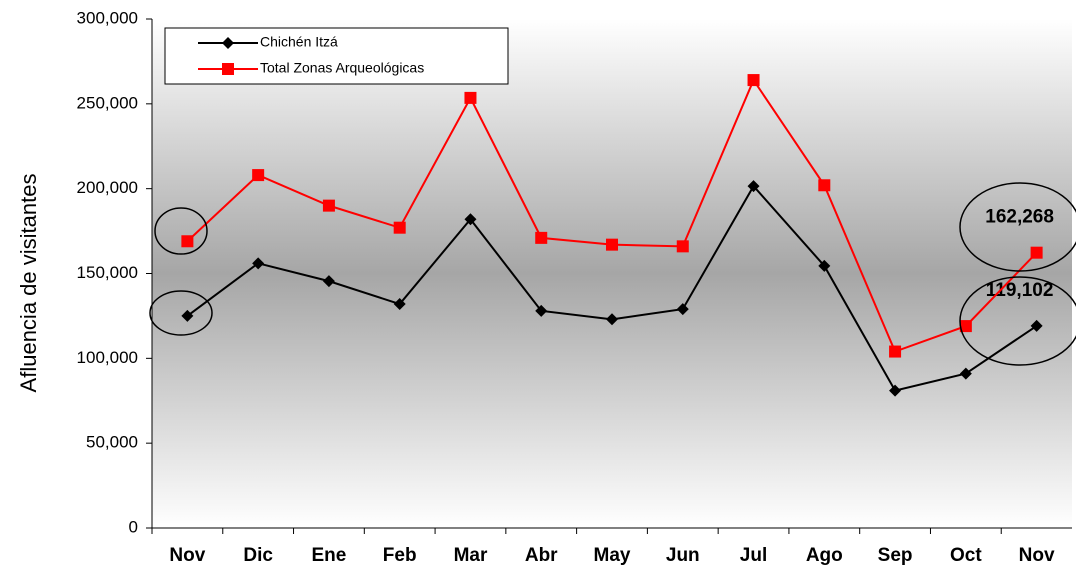  What do you see at coordinates (471, 555) in the screenshot?
I see `x-tick-label: Mar` at bounding box center [471, 555].